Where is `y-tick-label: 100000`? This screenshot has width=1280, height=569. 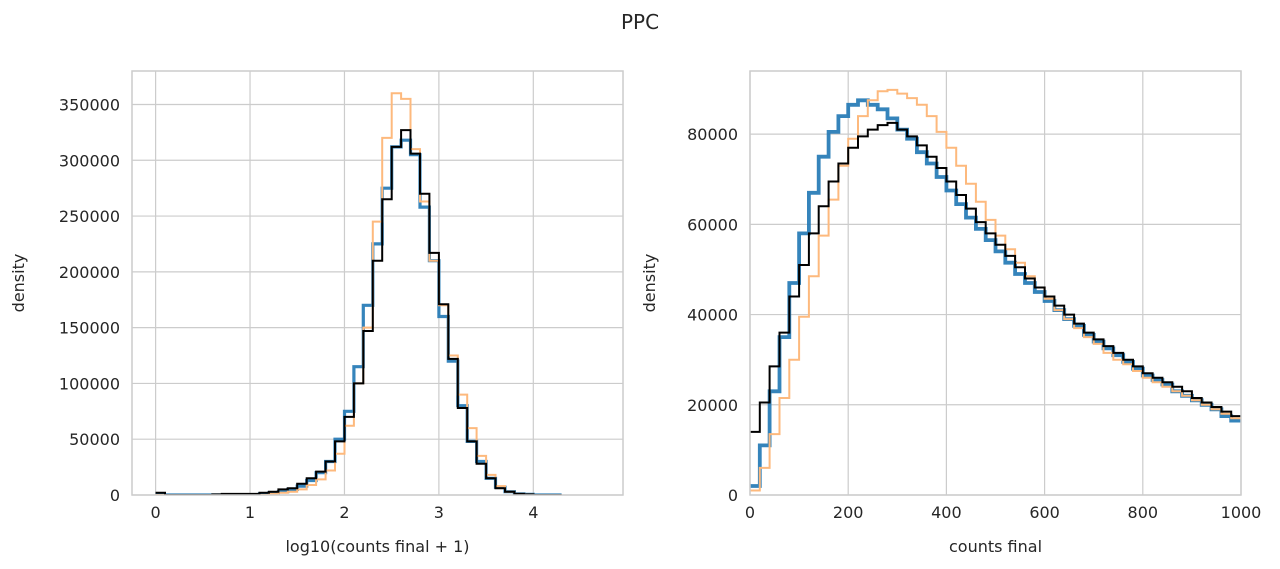 y-tick-label: 100000 is located at coordinates (89, 383).